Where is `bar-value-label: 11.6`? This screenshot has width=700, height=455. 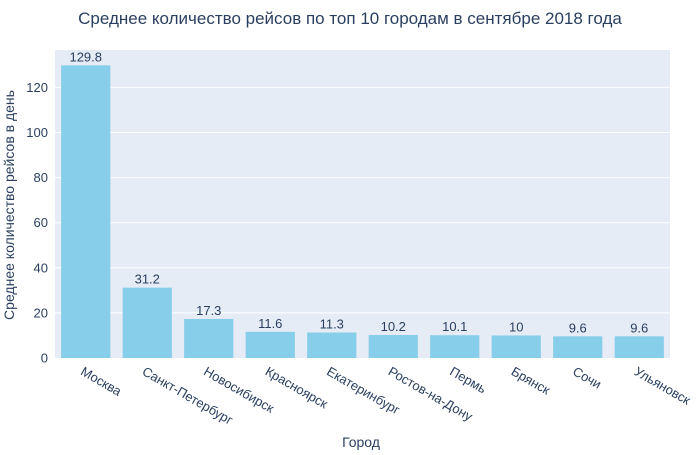 bar-value-label: 11.6 is located at coordinates (270, 323).